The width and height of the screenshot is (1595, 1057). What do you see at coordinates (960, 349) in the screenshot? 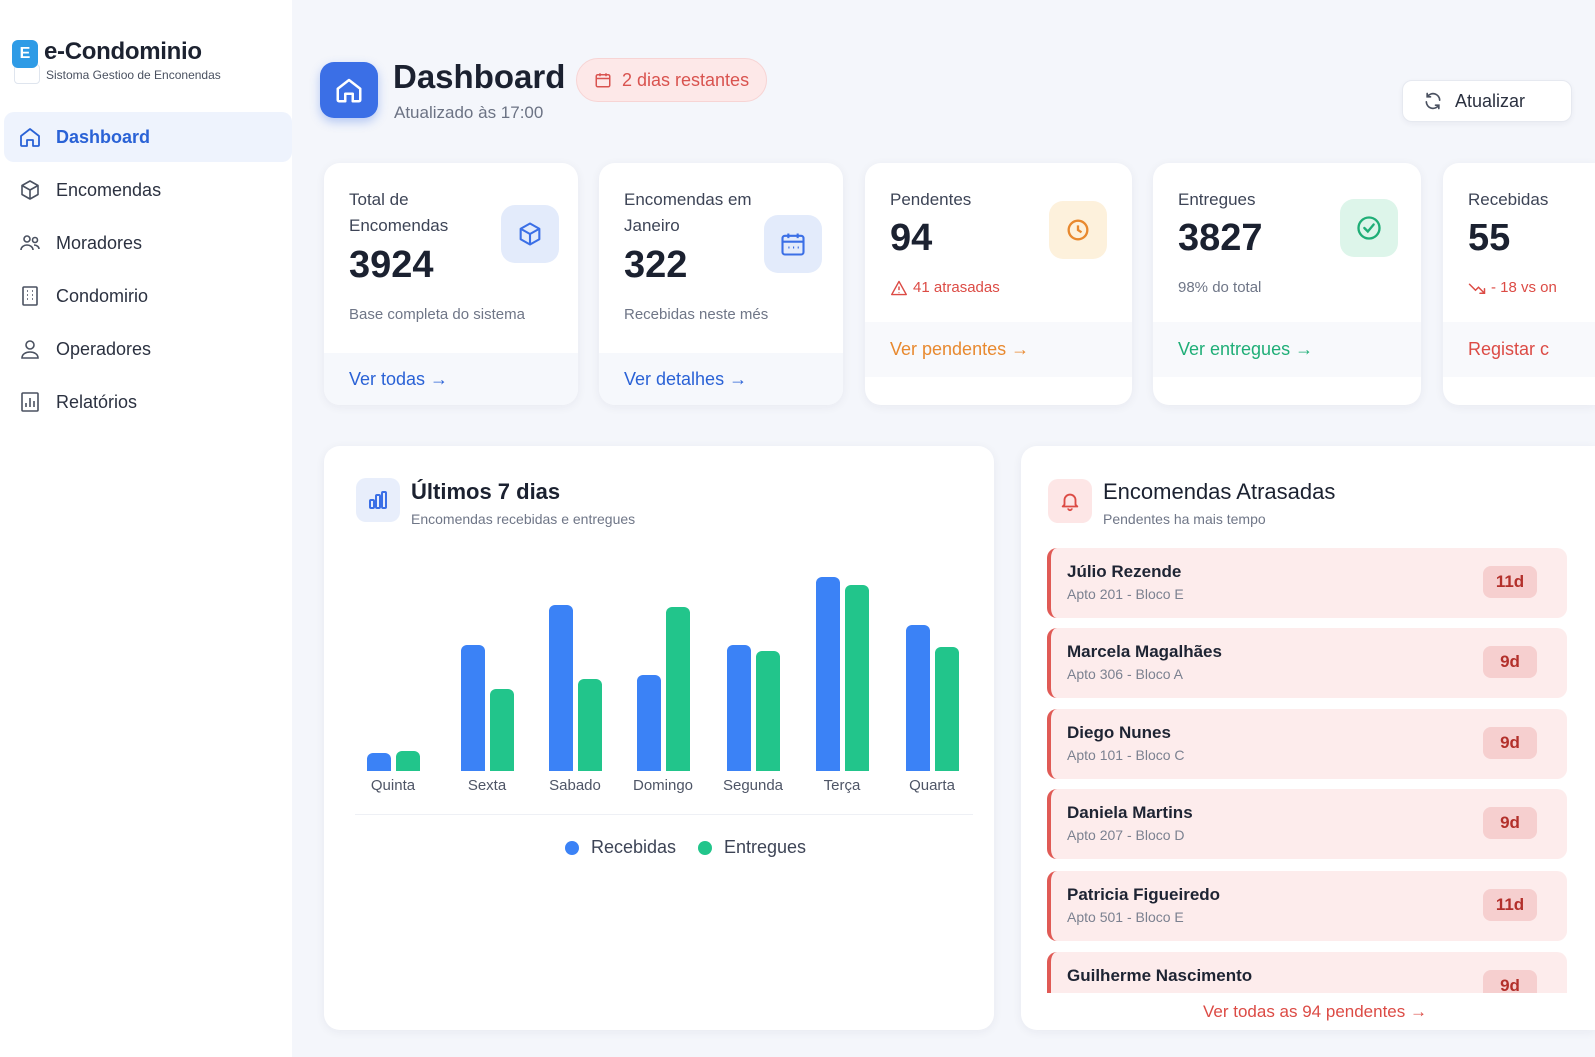
I see `view-pending-link: Ver pendentes →` at bounding box center [960, 349].